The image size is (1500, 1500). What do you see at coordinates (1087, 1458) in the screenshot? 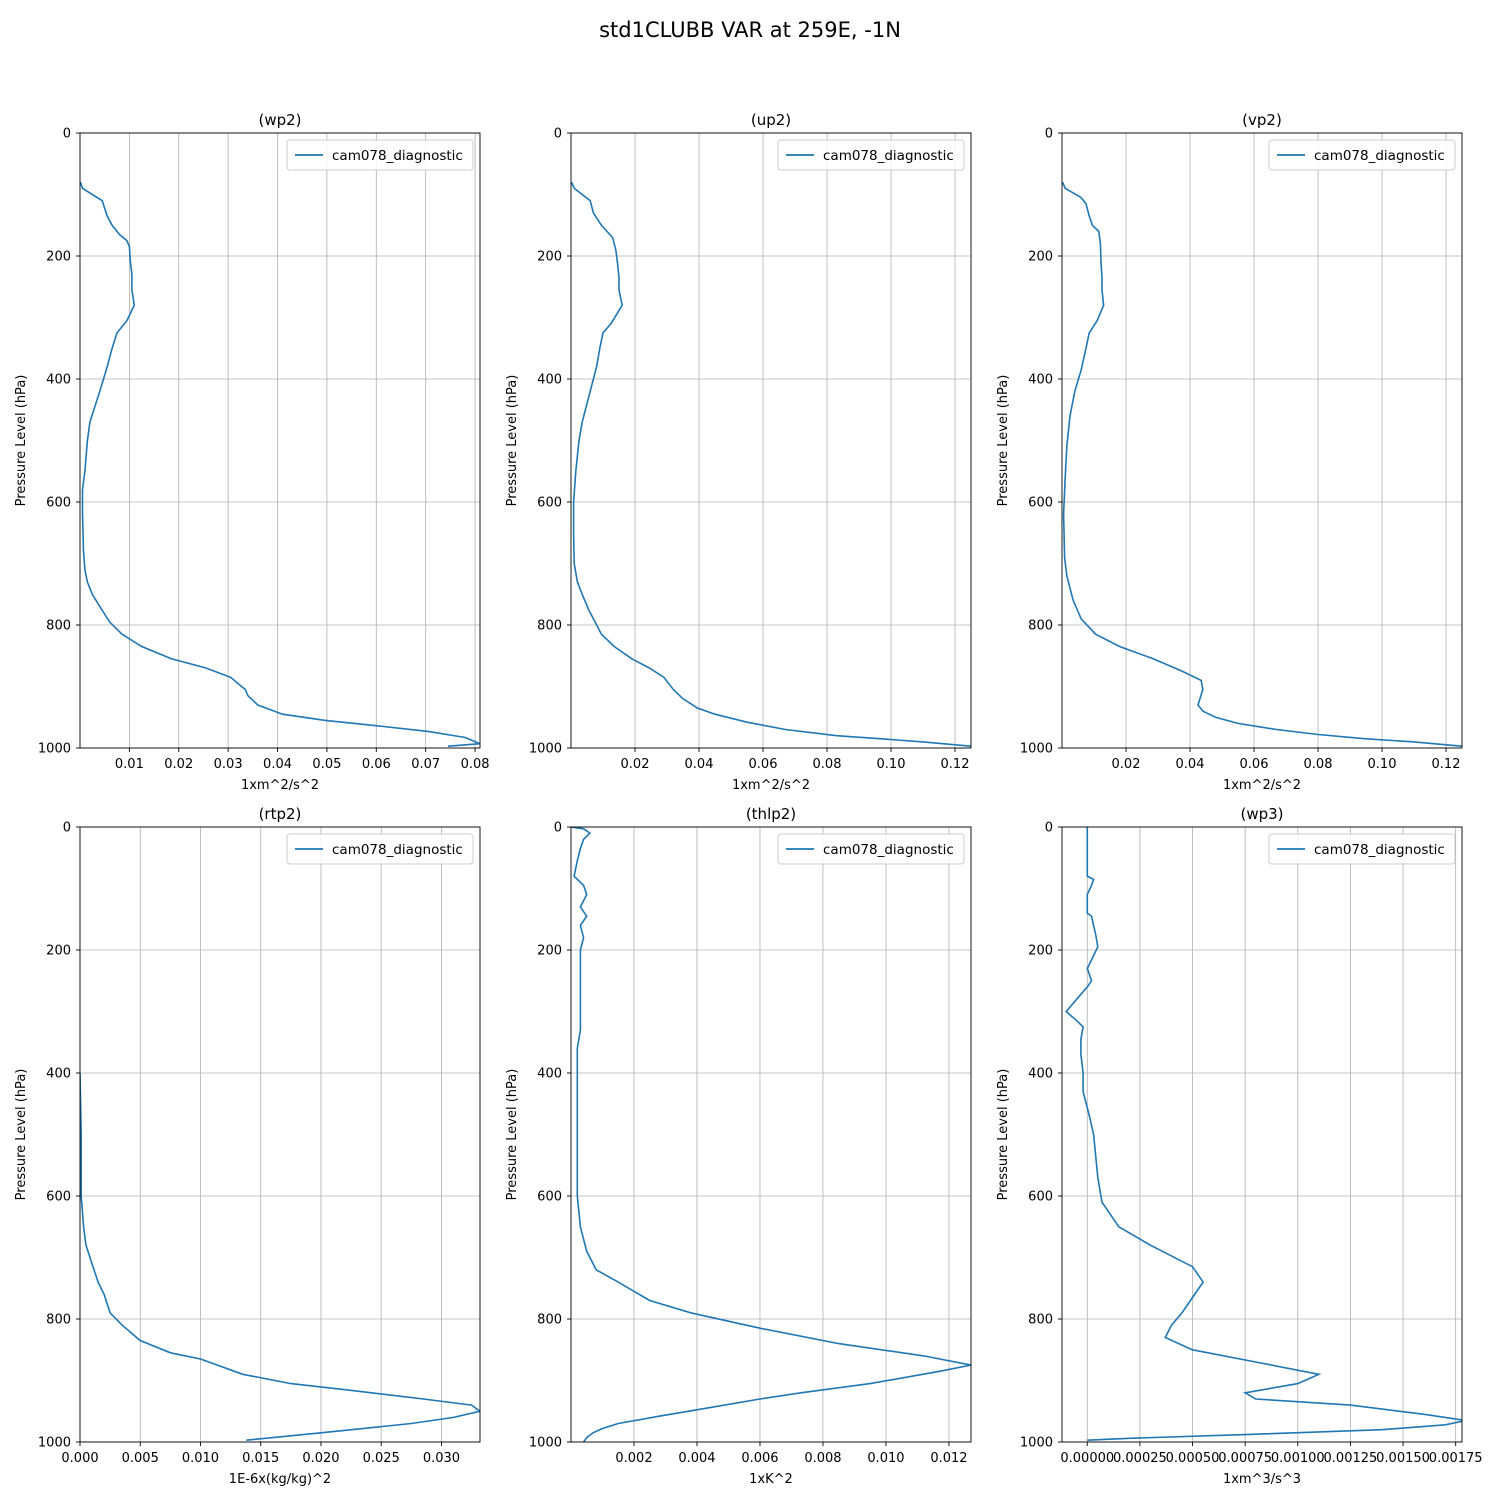
I see `x-tick-label: 0.00000` at bounding box center [1087, 1458].